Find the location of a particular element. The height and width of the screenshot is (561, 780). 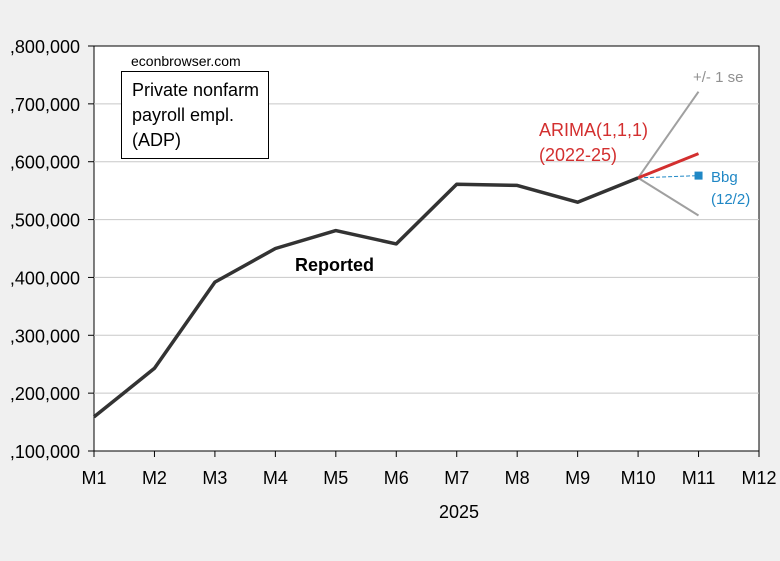

legend-line-1: Private nonfarm is located at coordinates (196, 90).